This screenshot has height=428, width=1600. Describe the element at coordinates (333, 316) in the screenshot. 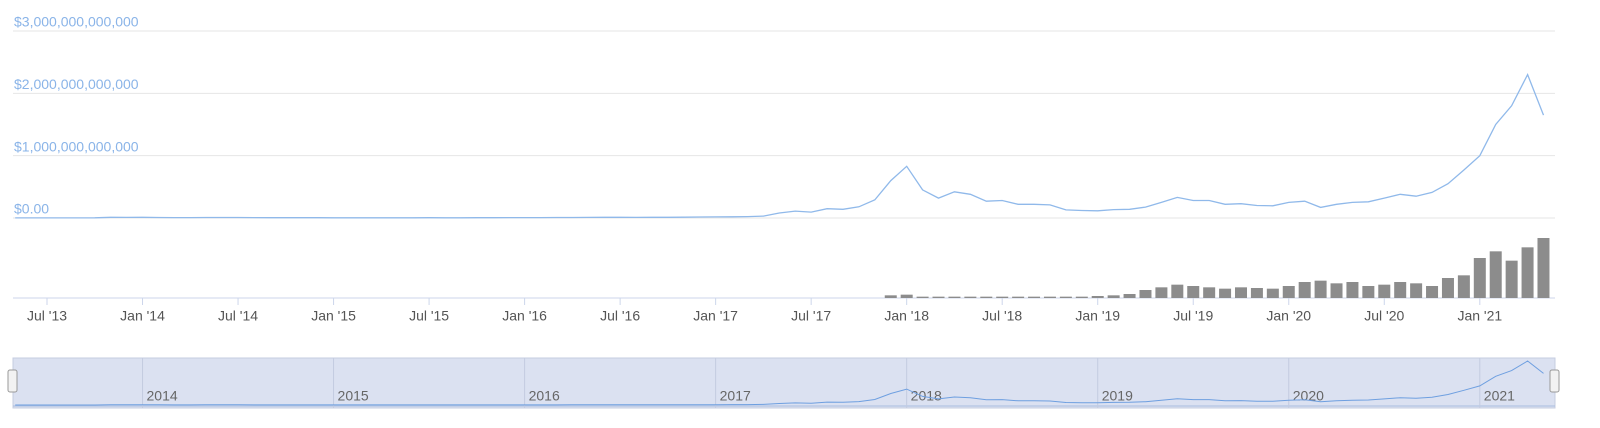

I see `x-tick-label: Jan '15` at that location.